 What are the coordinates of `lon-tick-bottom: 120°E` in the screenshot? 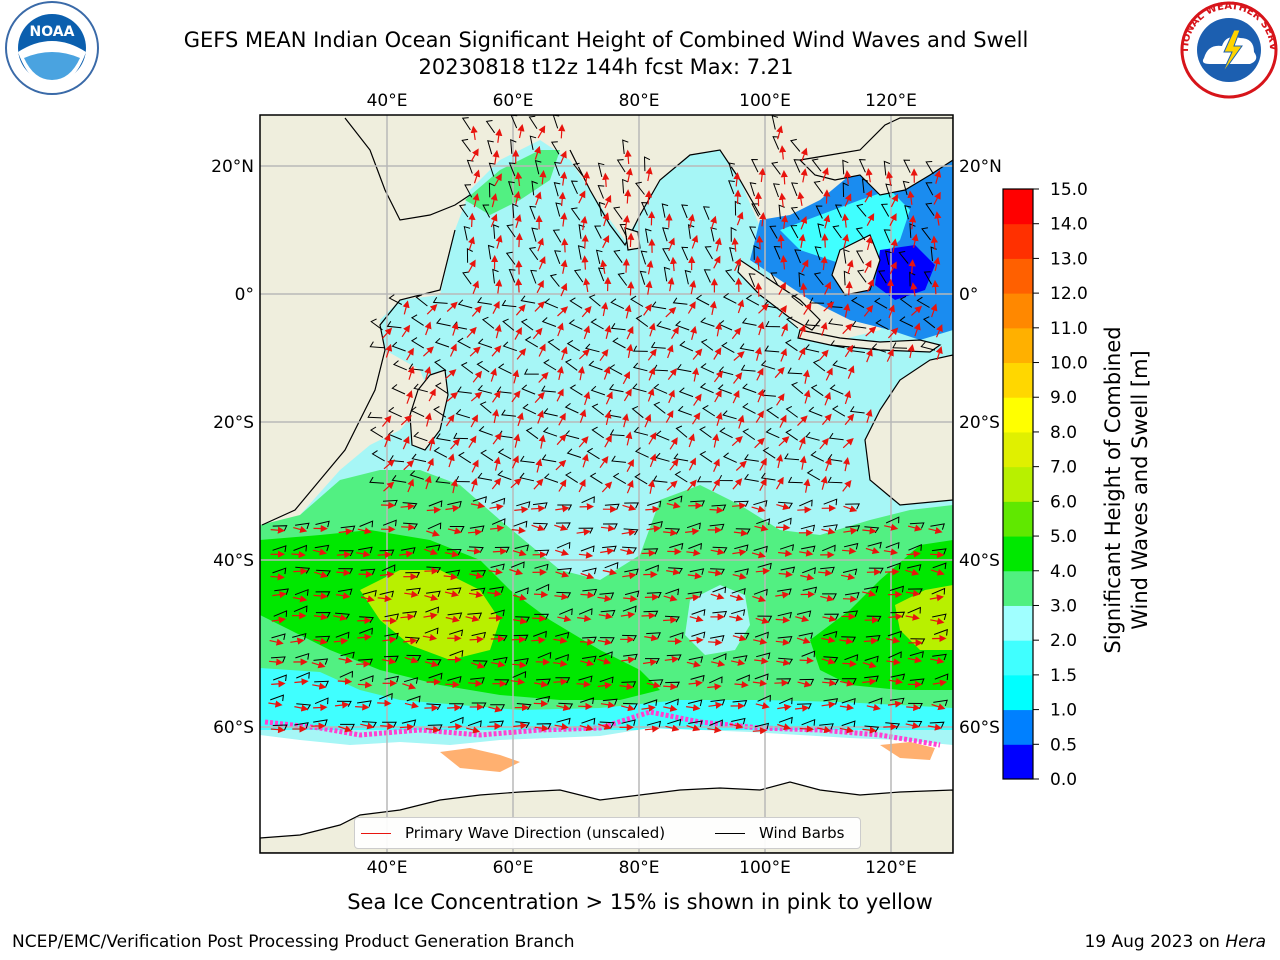 It's located at (891, 868).